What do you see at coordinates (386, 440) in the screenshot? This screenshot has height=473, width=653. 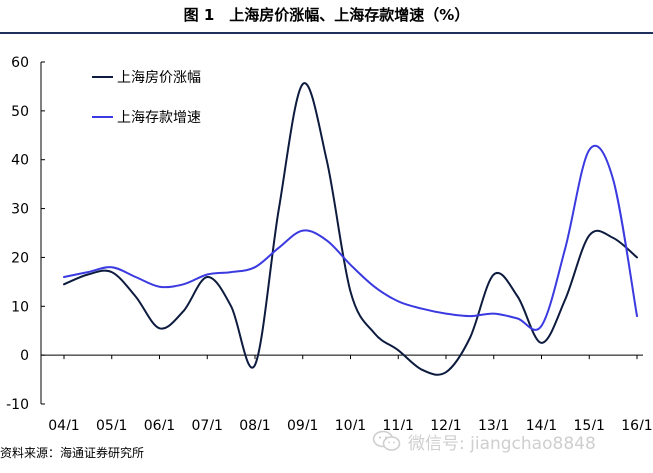 I see `wechat-icon` at bounding box center [386, 440].